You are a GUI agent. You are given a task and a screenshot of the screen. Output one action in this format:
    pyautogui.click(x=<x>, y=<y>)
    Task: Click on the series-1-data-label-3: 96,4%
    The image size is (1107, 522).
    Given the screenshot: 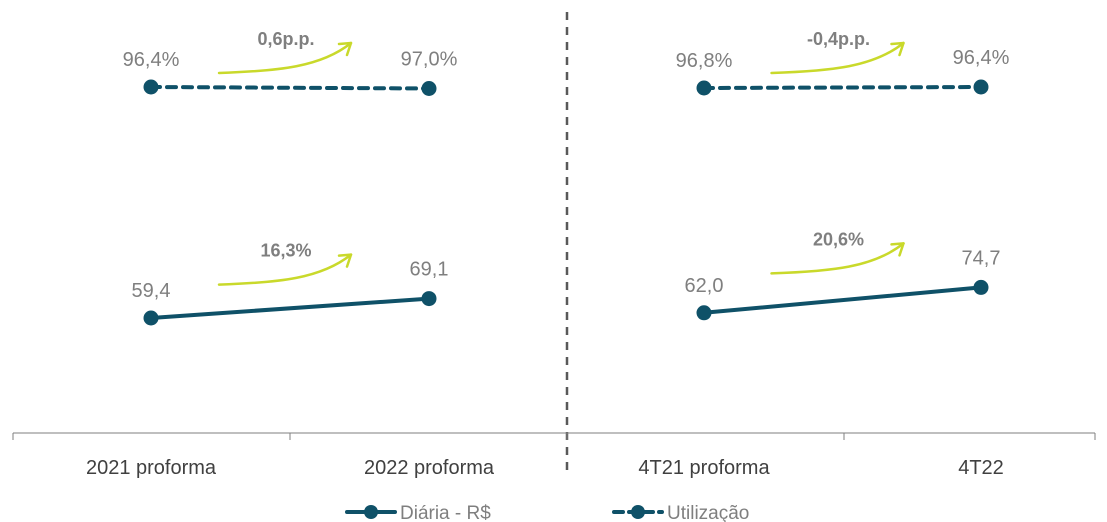 What is the action you would take?
    pyautogui.click(x=981, y=58)
    